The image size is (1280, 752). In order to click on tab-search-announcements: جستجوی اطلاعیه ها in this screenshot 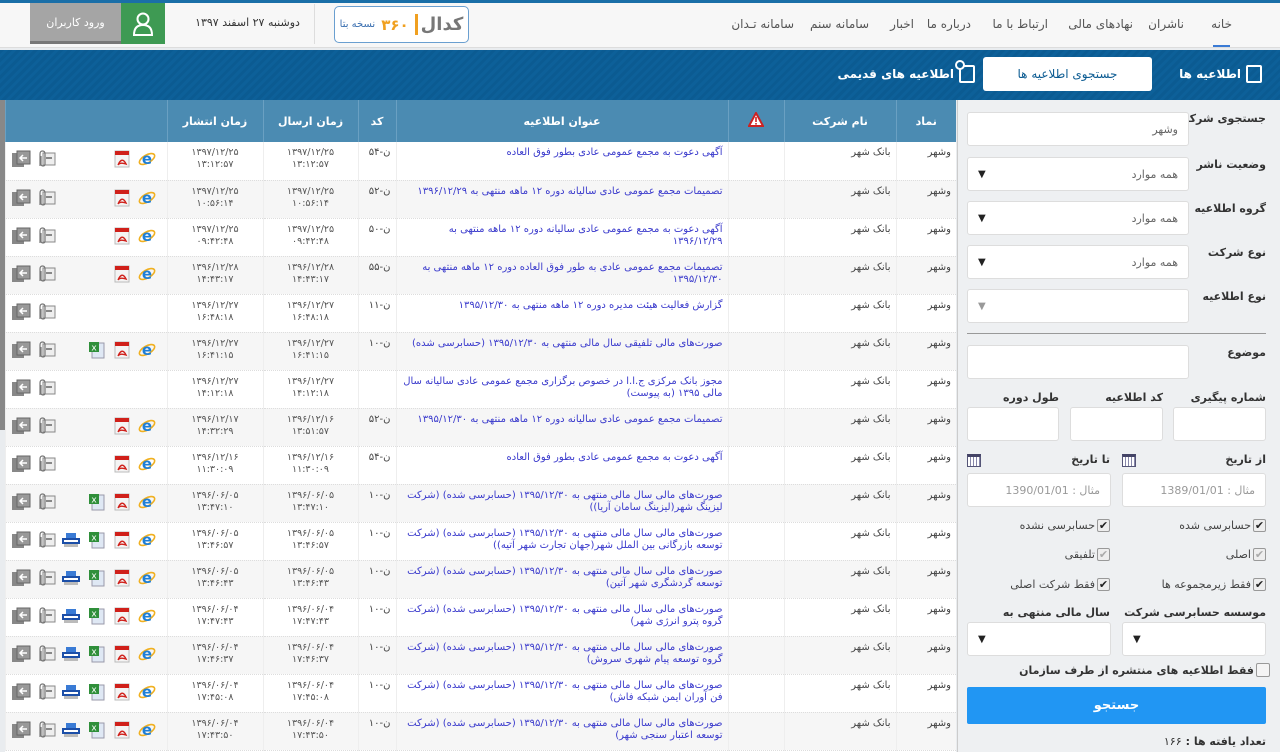, I will do `click(1067, 74)`.